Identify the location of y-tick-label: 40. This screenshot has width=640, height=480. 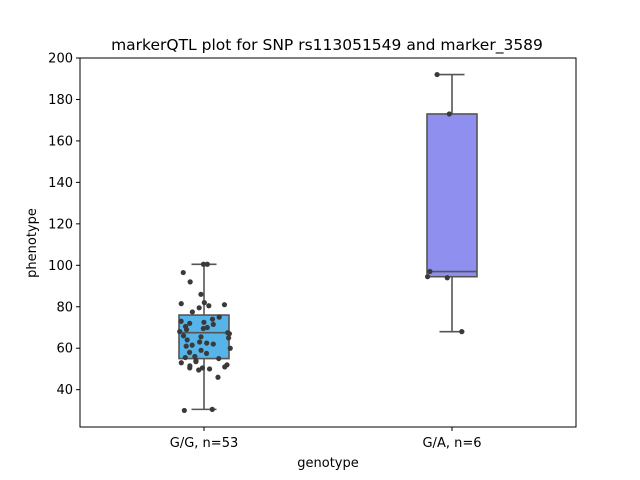
(64, 390).